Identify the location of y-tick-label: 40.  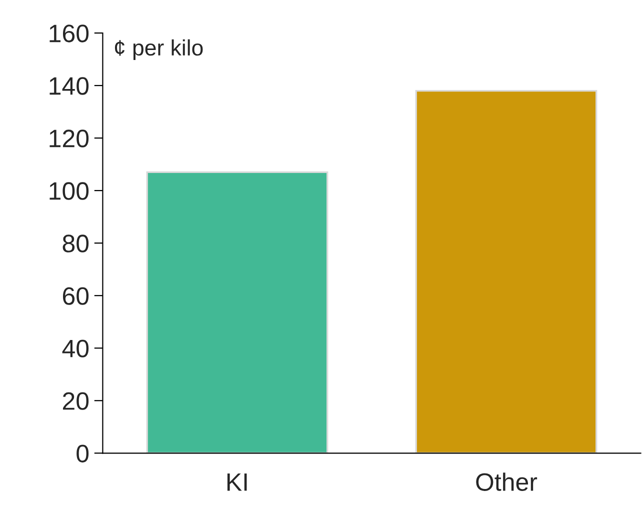
(75, 349).